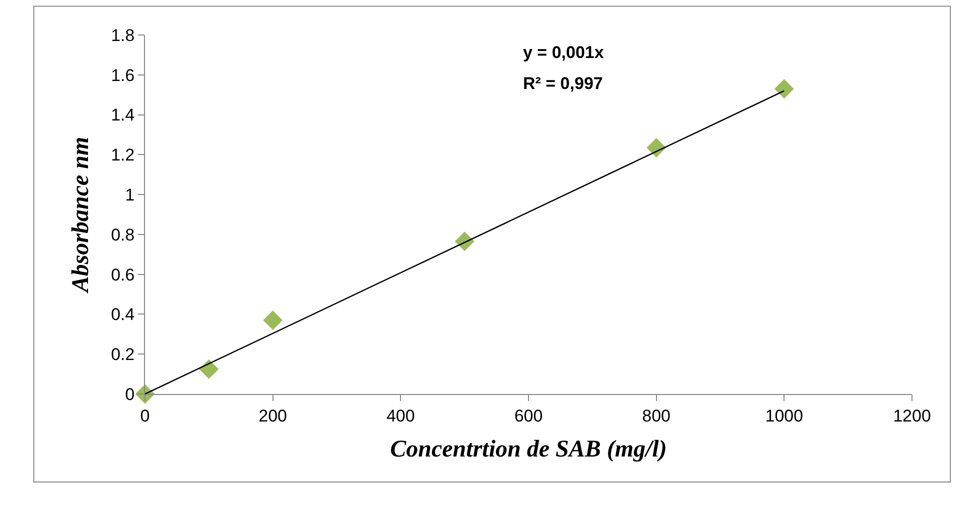 This screenshot has width=957, height=514. What do you see at coordinates (81, 215) in the screenshot?
I see `y-axis-title: Absorbance nm` at bounding box center [81, 215].